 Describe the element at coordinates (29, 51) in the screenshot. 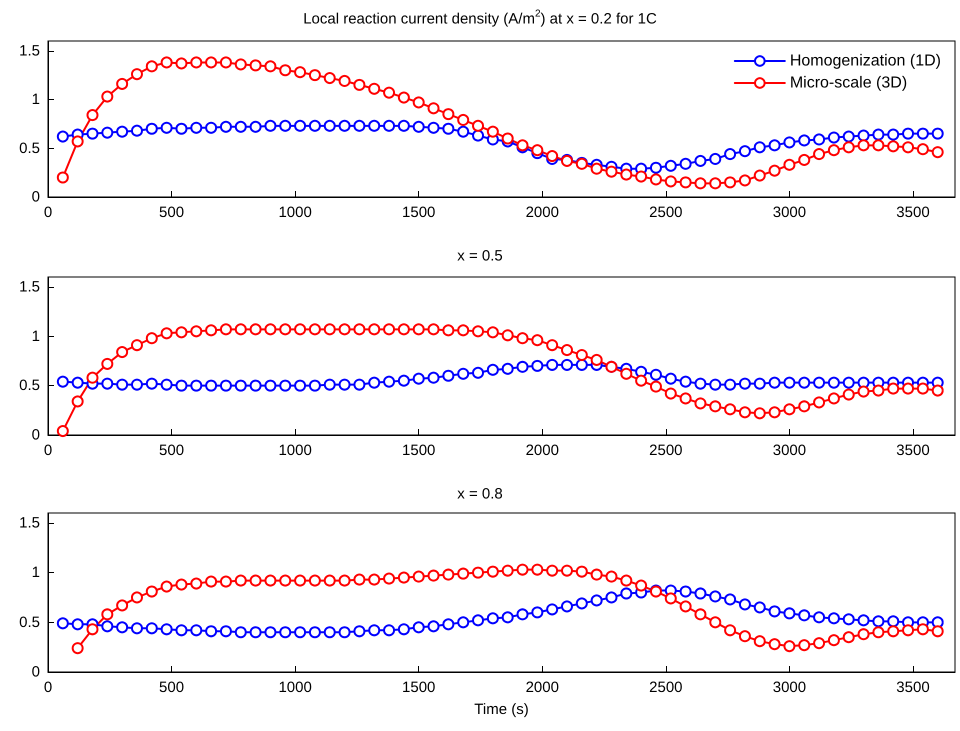

I see `y-tick-label: 1.5` at that location.